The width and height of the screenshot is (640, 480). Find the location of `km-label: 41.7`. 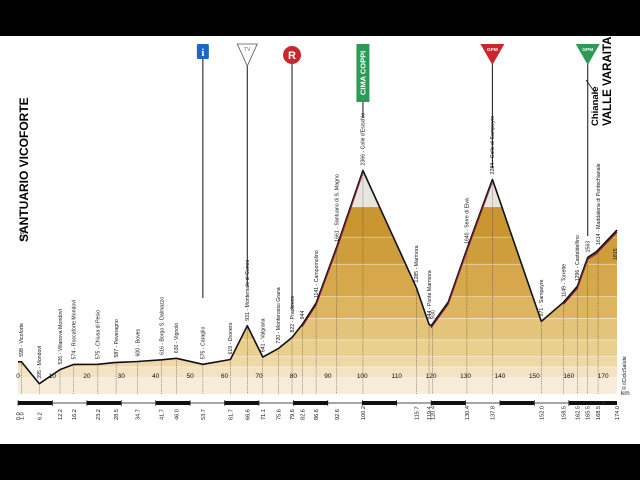

km-label: 41.7 is located at coordinates (163, 414).